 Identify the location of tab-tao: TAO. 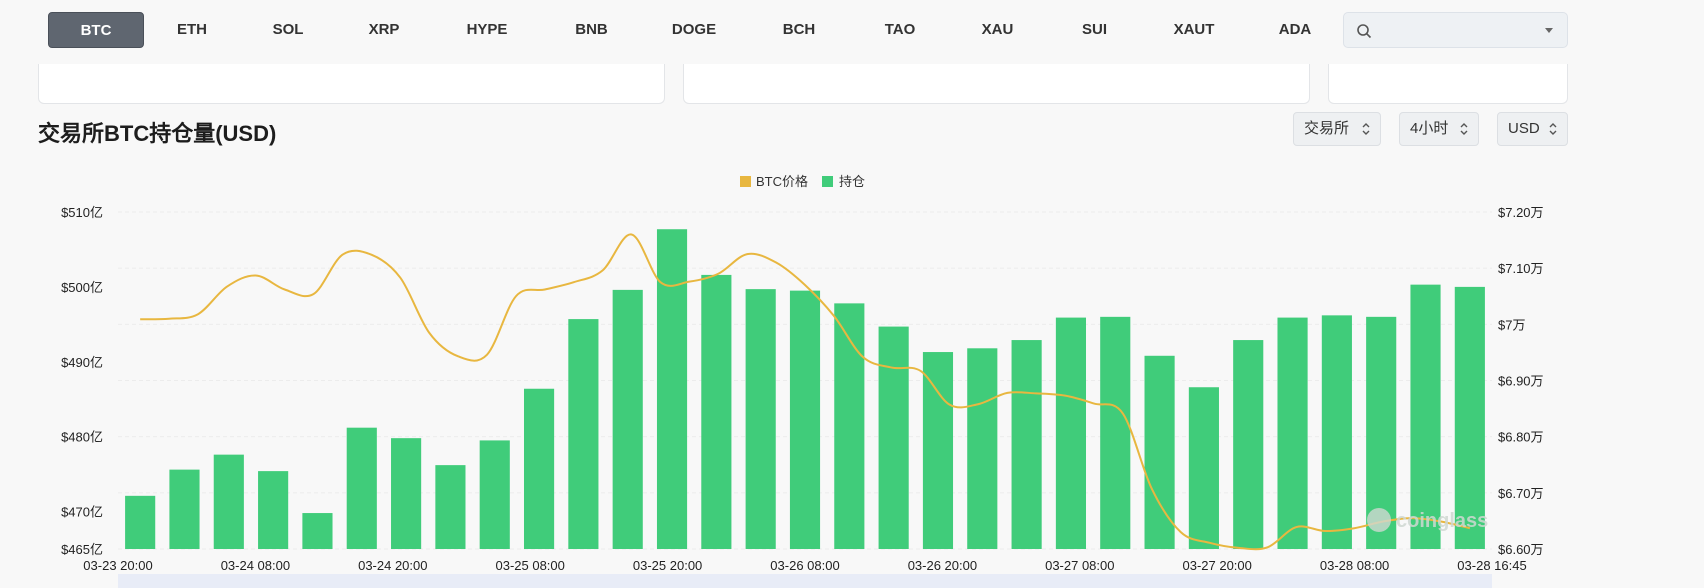
(900, 29).